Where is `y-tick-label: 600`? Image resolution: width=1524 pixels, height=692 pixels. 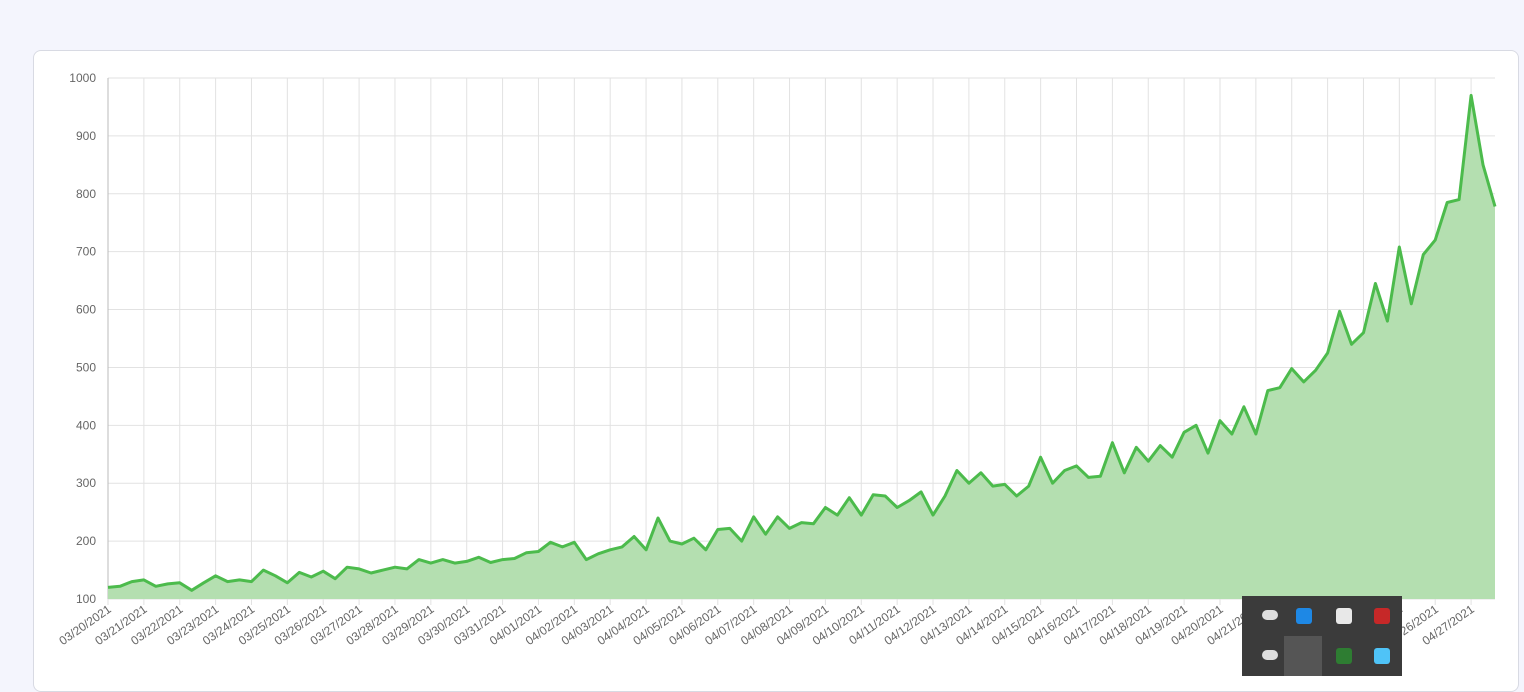
y-tick-label: 600 is located at coordinates (86, 310).